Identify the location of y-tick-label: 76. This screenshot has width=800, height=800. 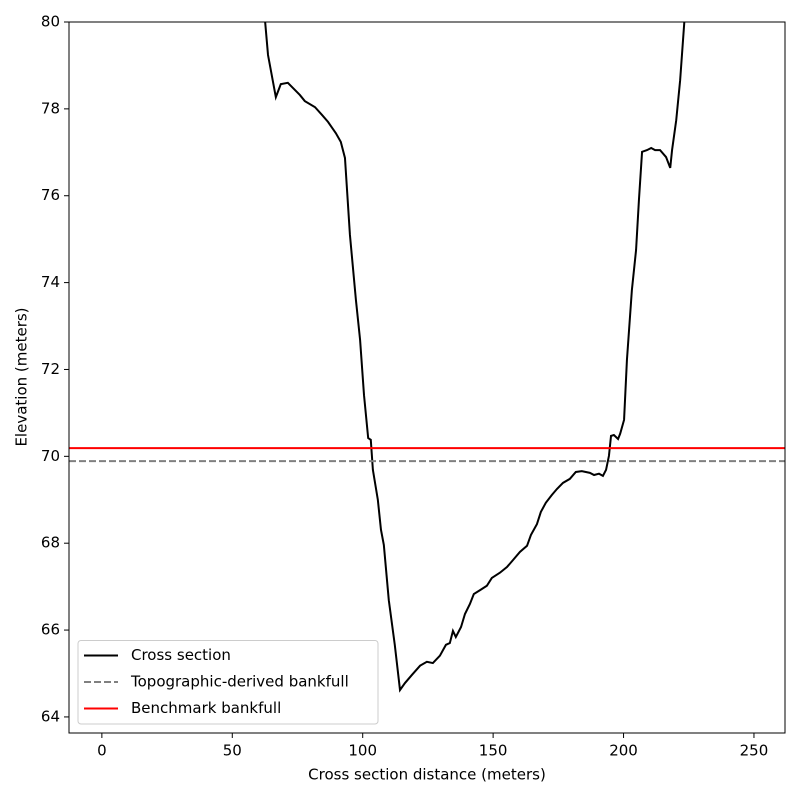
(50, 195).